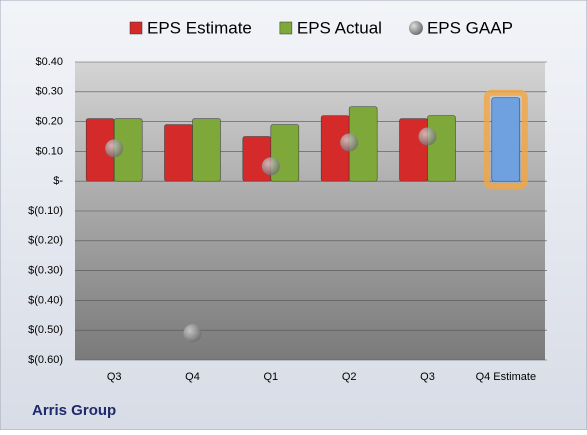 The height and width of the screenshot is (435, 587). I want to click on y-tick-label: $0.10, so click(49, 151).